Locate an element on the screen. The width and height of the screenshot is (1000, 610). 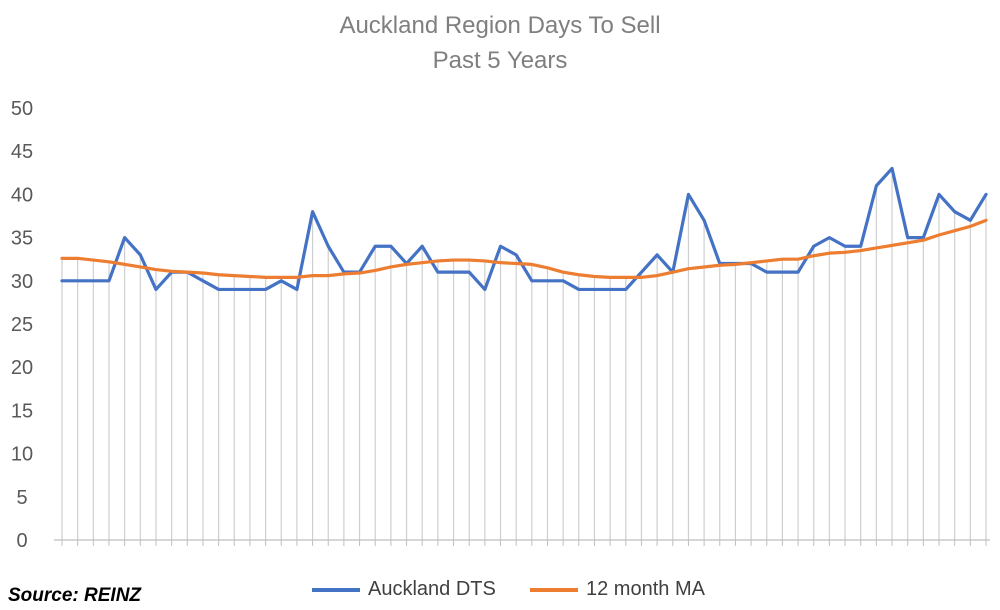
legend-item-auckland-dts: Auckland DTS is located at coordinates (404, 589).